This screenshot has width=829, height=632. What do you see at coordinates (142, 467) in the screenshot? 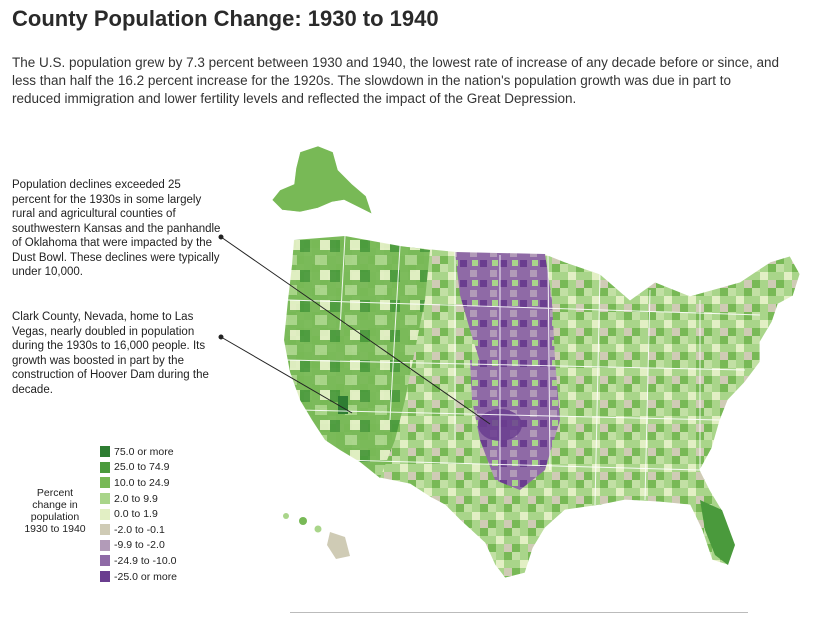
I see `legend-label: 25.0 to 74.9` at bounding box center [142, 467].